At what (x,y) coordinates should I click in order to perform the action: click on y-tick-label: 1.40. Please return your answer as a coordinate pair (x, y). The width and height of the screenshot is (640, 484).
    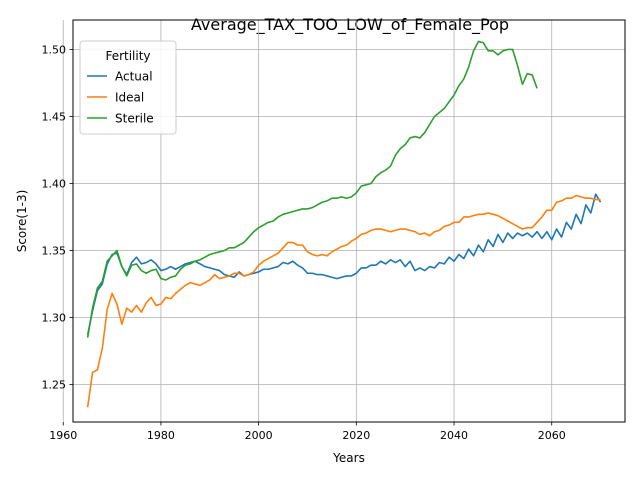
    Looking at the image, I should click on (54, 183).